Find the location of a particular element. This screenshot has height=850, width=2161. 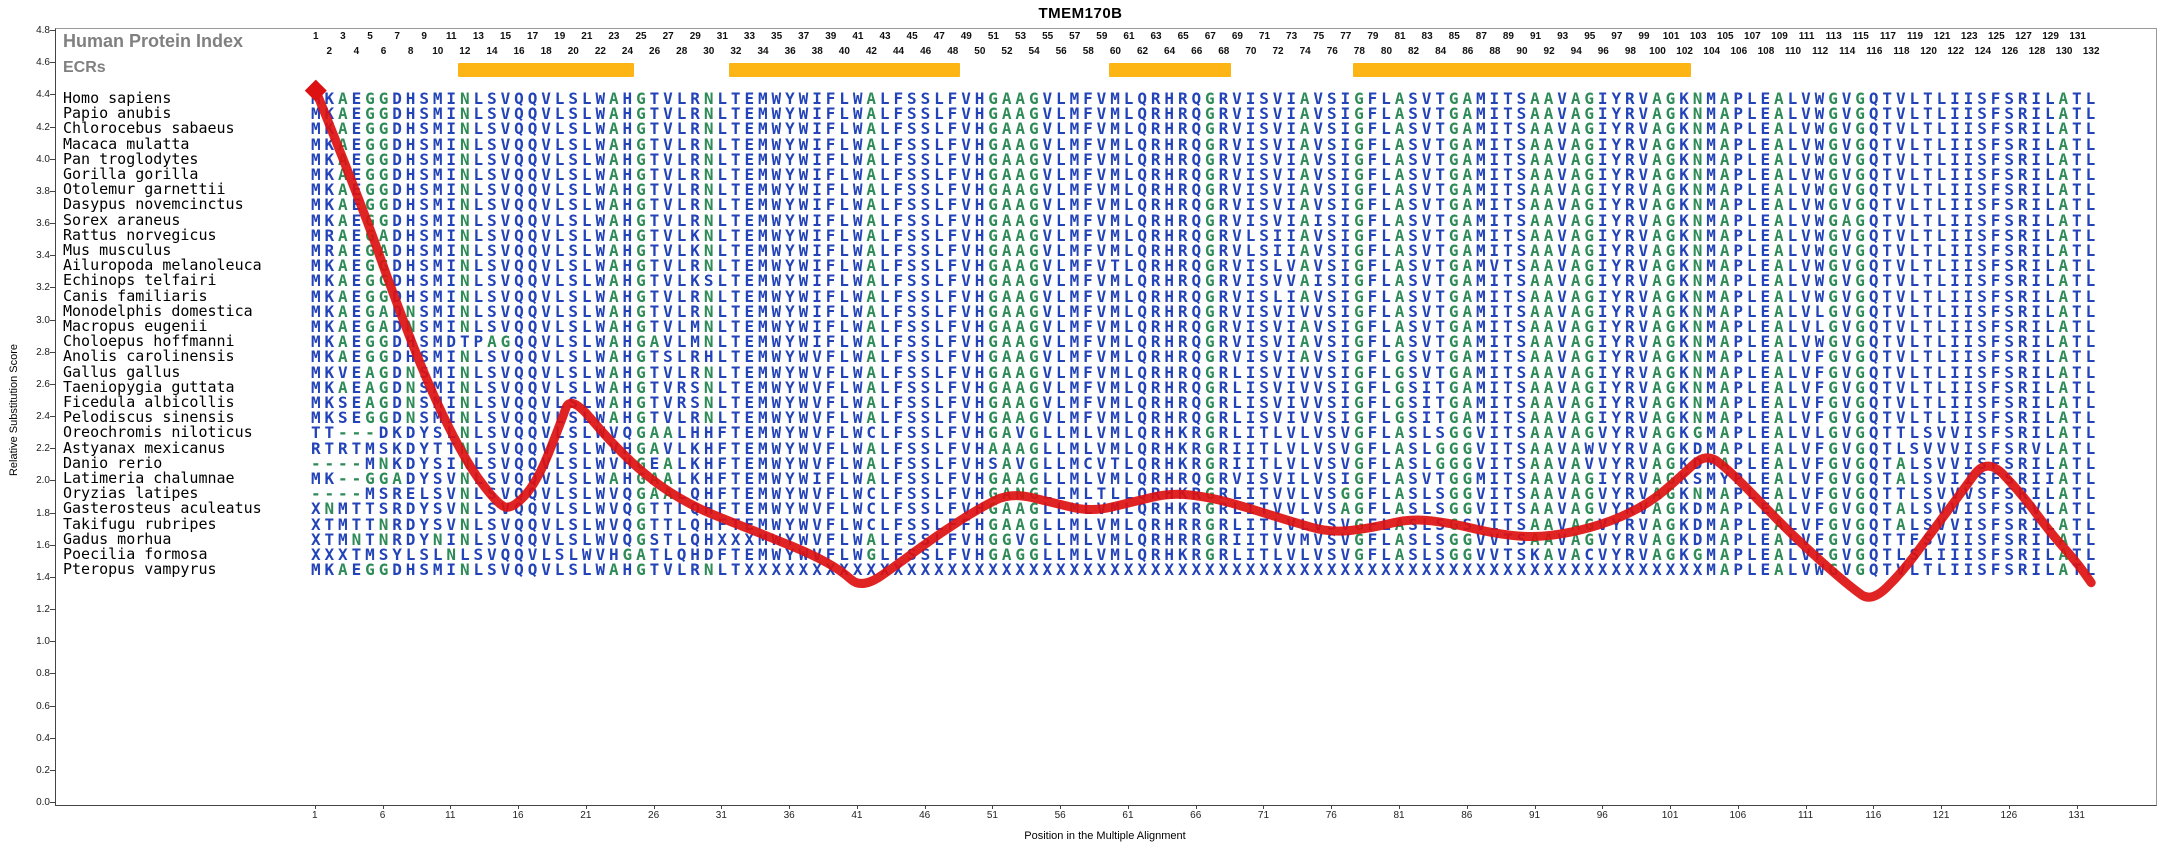

position-number-odd: 117 is located at coordinates (1887, 36).